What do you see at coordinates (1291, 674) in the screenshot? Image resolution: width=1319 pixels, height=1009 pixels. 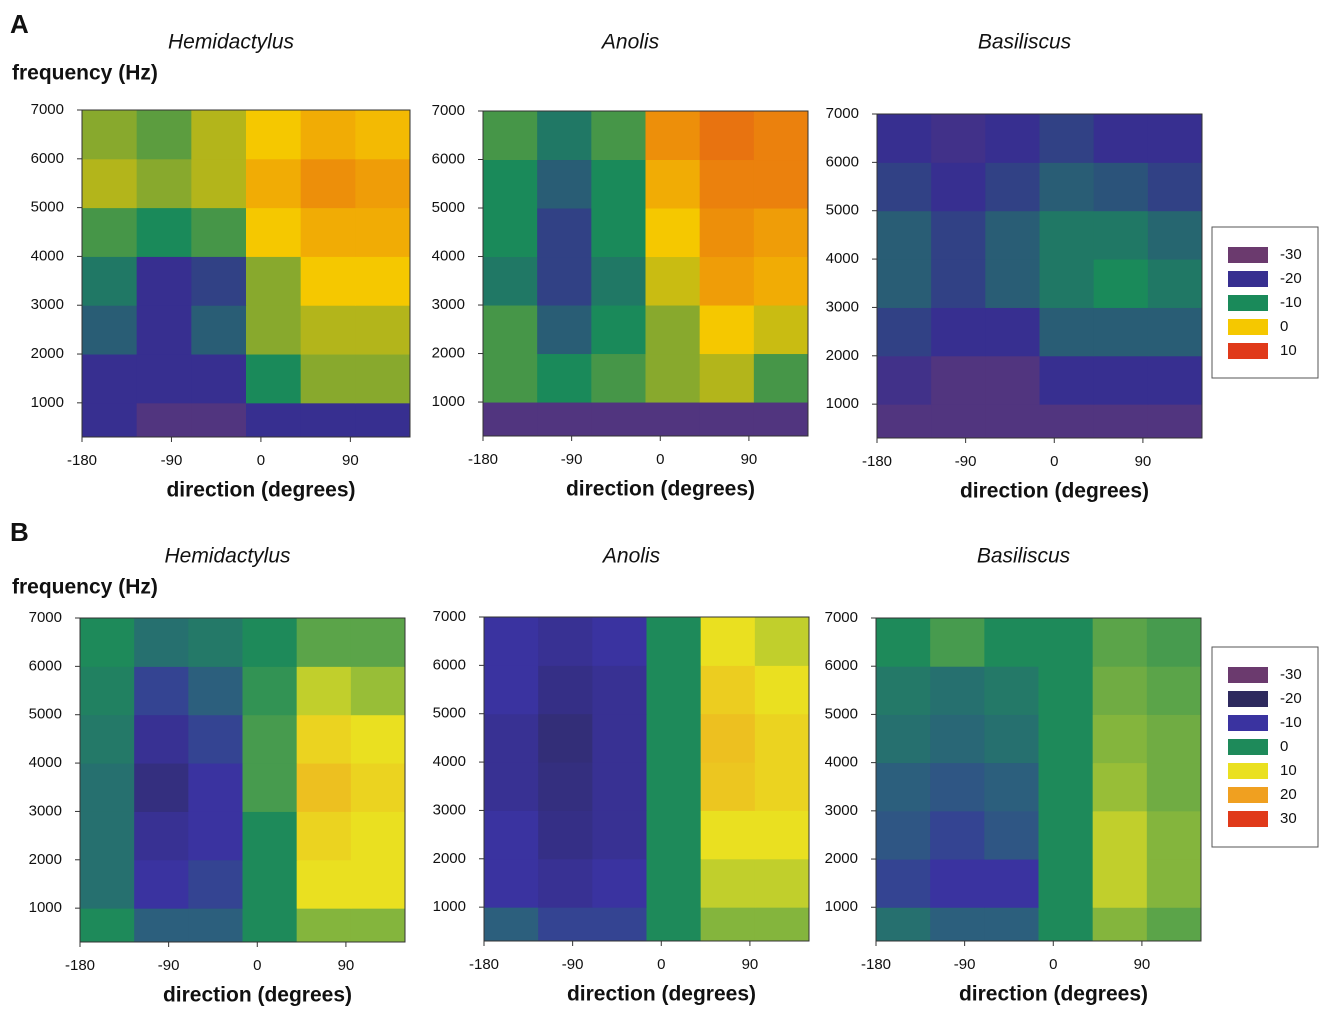 I see `legend-label: -30` at bounding box center [1291, 674].